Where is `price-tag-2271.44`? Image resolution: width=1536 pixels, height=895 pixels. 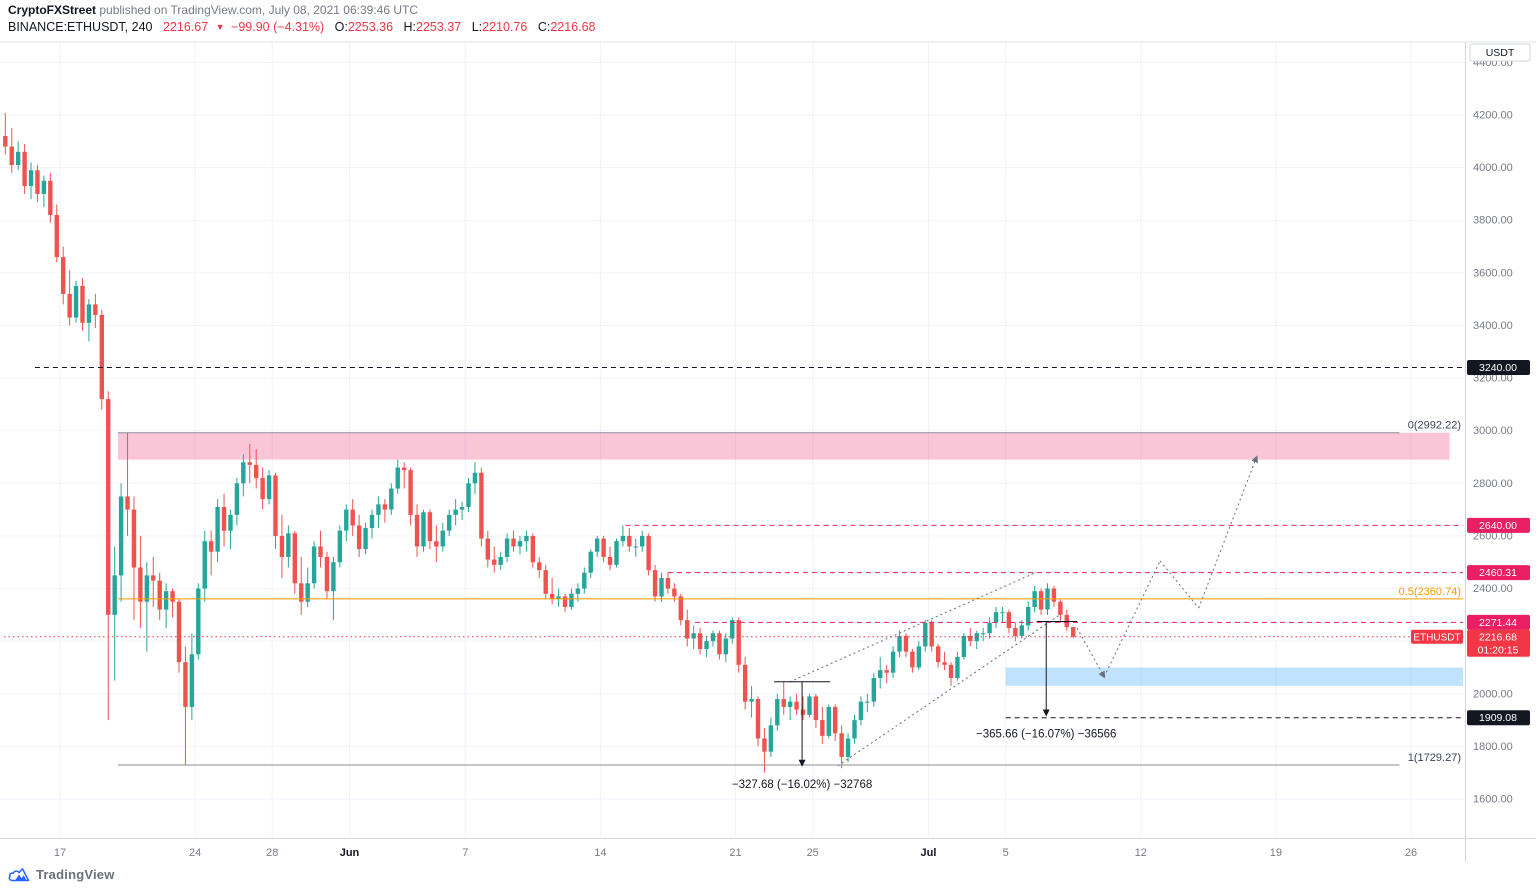
price-tag-2271.44 is located at coordinates (1498, 622).